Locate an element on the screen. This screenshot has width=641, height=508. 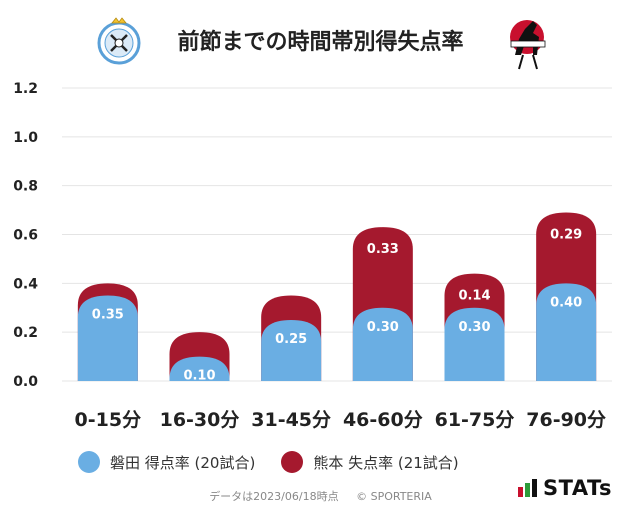
stats-logo: STATs is located at coordinates (564, 488).